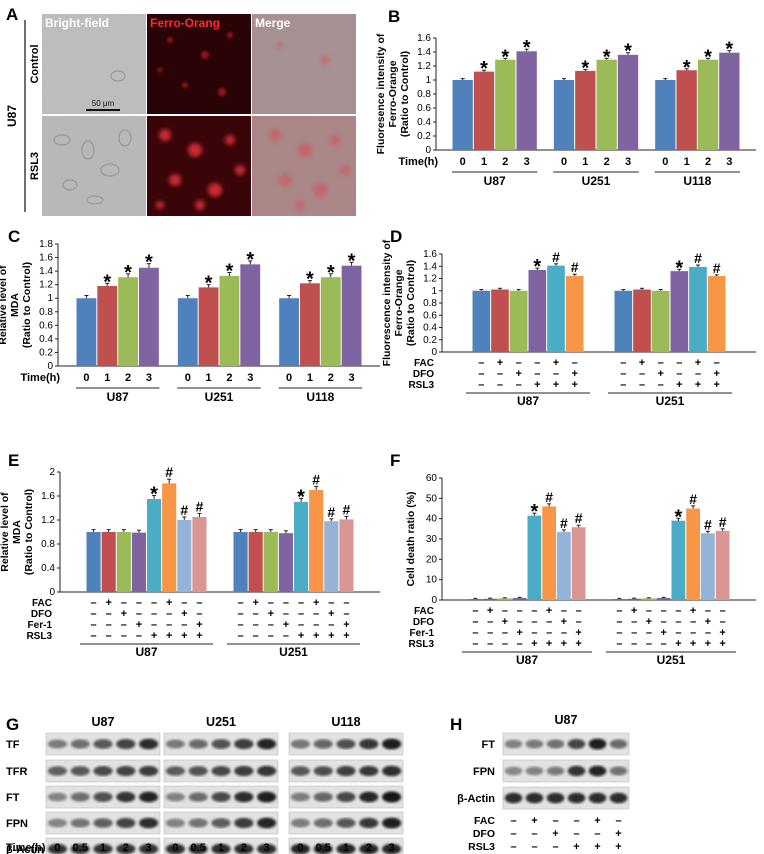  I want to click on blot-h-sign: +, so click(534, 821).